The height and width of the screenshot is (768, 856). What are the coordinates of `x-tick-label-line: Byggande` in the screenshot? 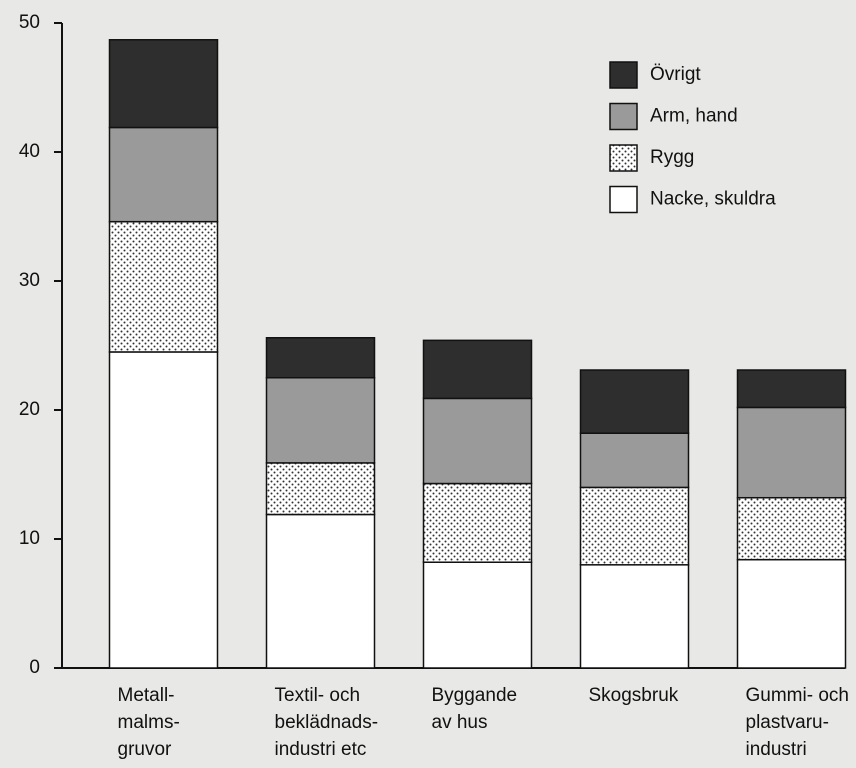 It's located at (475, 695).